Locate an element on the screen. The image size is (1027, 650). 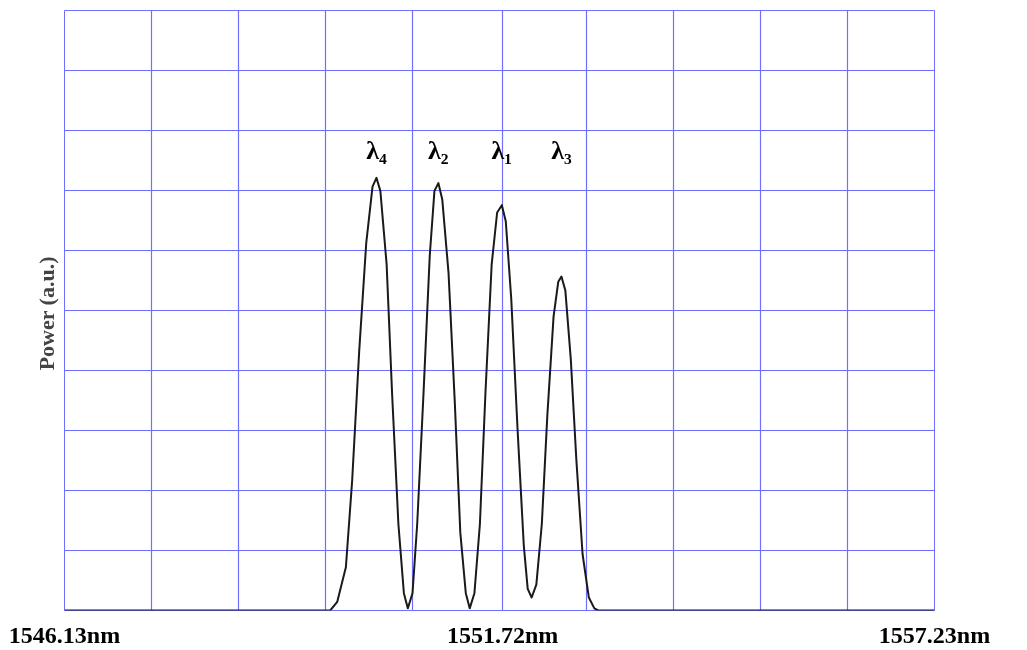
x-tick-label: 1546.13nm is located at coordinates (64, 634).